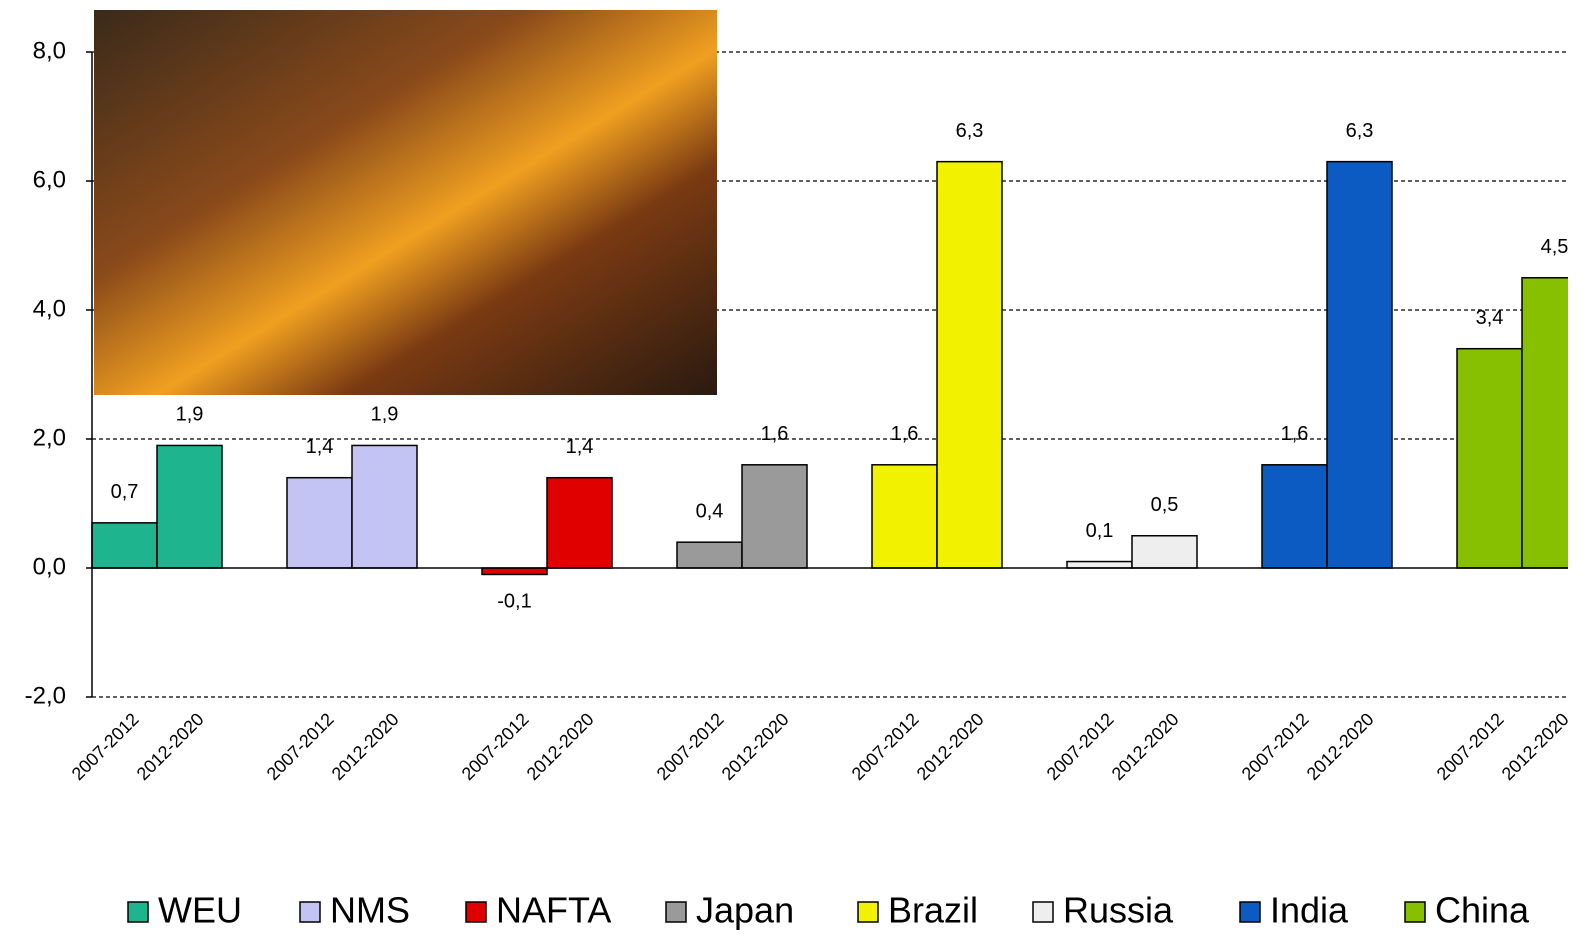 This screenshot has width=1596, height=950. I want to click on data-label: 0,1, so click(1100, 531).